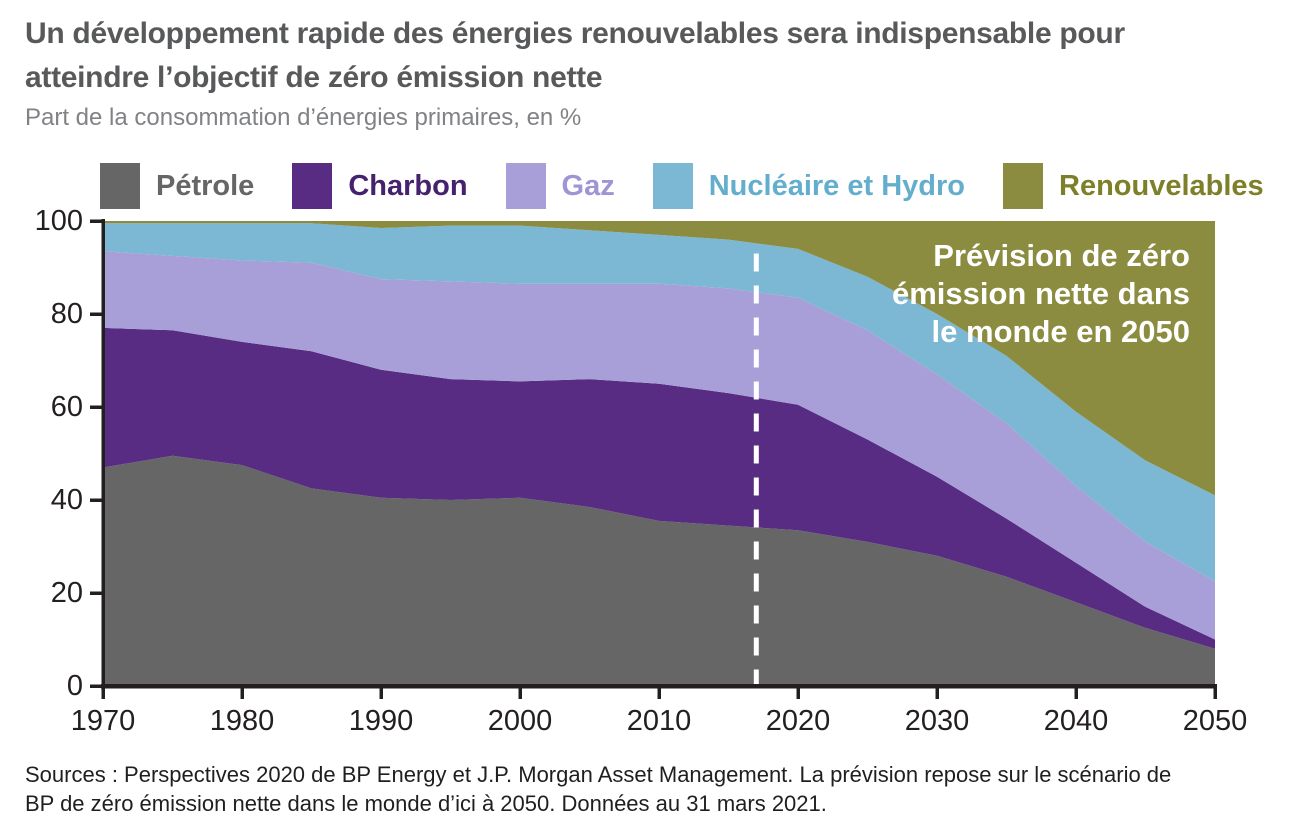  Describe the element at coordinates (672, 186) in the screenshot. I see `legend-swatch-nucleaire-et-hydro` at that location.